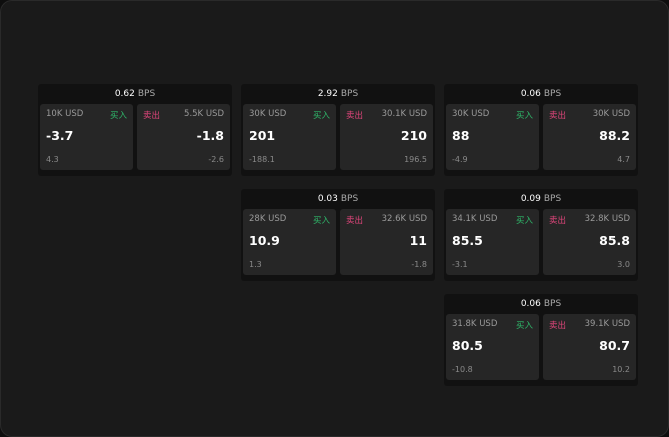 Image resolution: width=669 pixels, height=437 pixels. I want to click on bid-price: 80.5, so click(467, 345).